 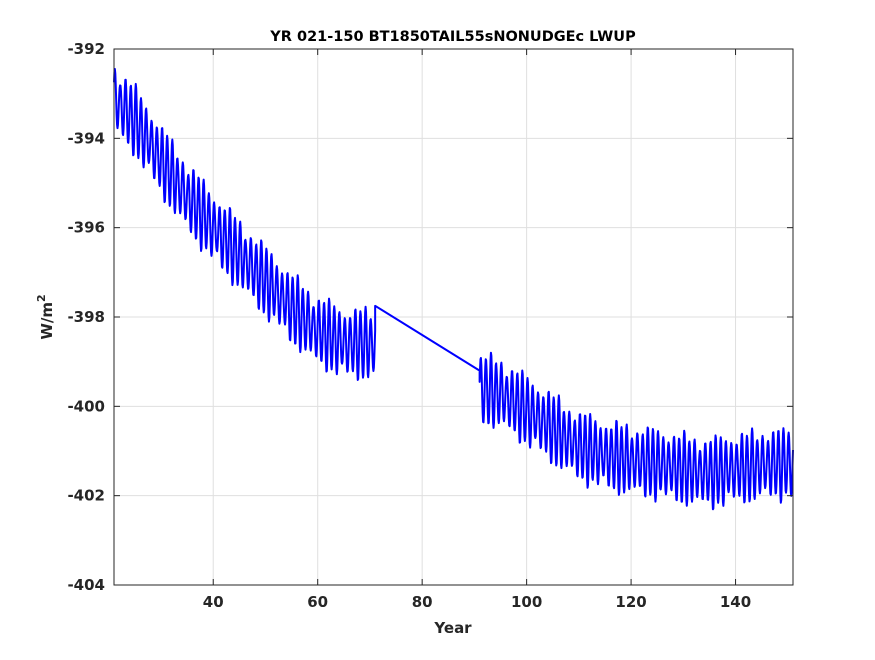 What do you see at coordinates (86, 585) in the screenshot?
I see `y-tick-label: -404` at bounding box center [86, 585].